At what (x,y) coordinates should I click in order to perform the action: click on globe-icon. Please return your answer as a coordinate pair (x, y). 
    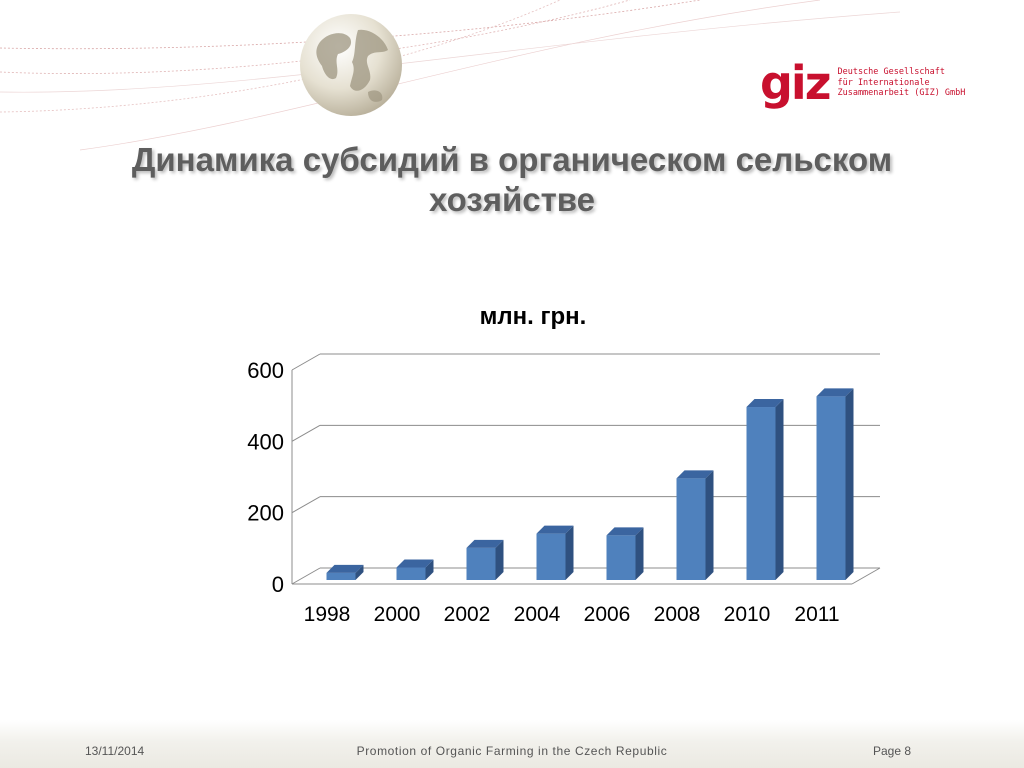
    Looking at the image, I should click on (351, 65).